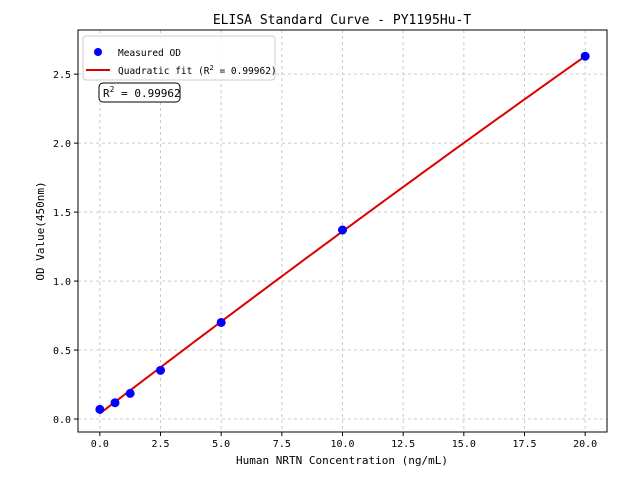  I want to click on x-tick-label: 7.5, so click(282, 444).